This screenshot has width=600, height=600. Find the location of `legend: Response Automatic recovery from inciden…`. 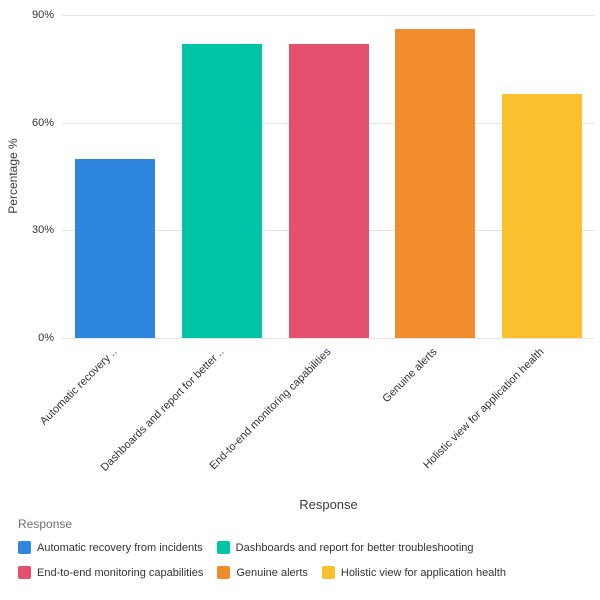

legend: Response Automatic recovery from inciden… is located at coordinates (307, 548).